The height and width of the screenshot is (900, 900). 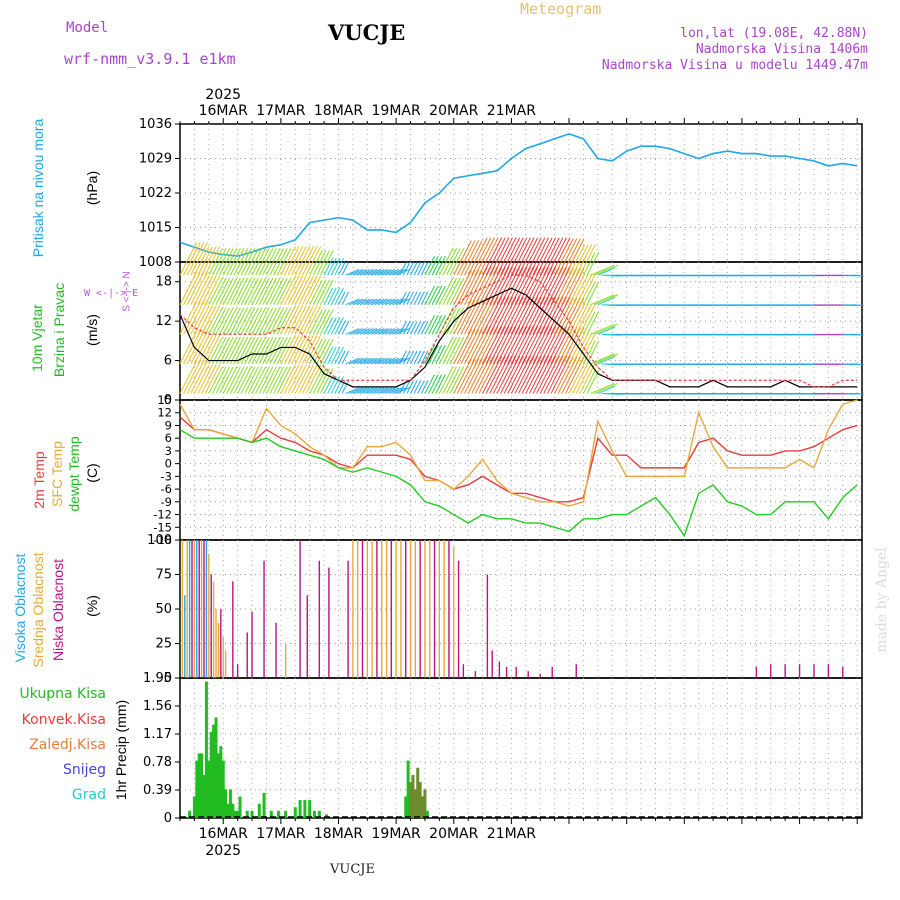 What do you see at coordinates (150, 59) in the screenshot?
I see `model-name: wrf-nmm_v3.9.1 e1km` at bounding box center [150, 59].